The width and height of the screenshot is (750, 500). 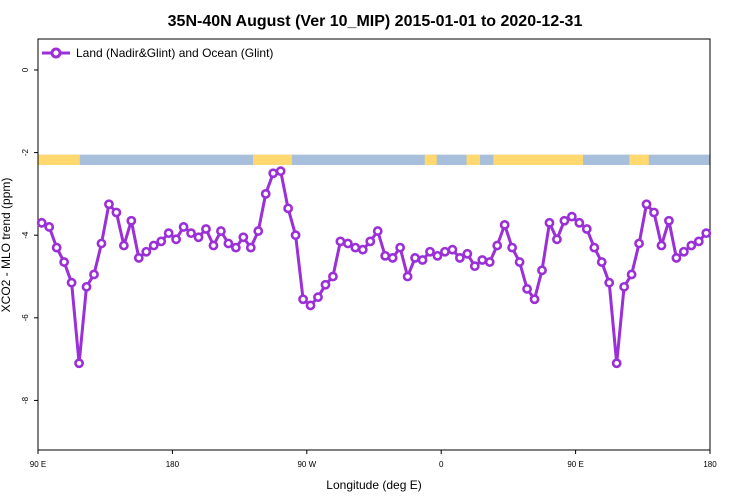 What do you see at coordinates (6, 245) in the screenshot?
I see `y-axis-label: XCO2 - MLO trend (ppm)` at bounding box center [6, 245].